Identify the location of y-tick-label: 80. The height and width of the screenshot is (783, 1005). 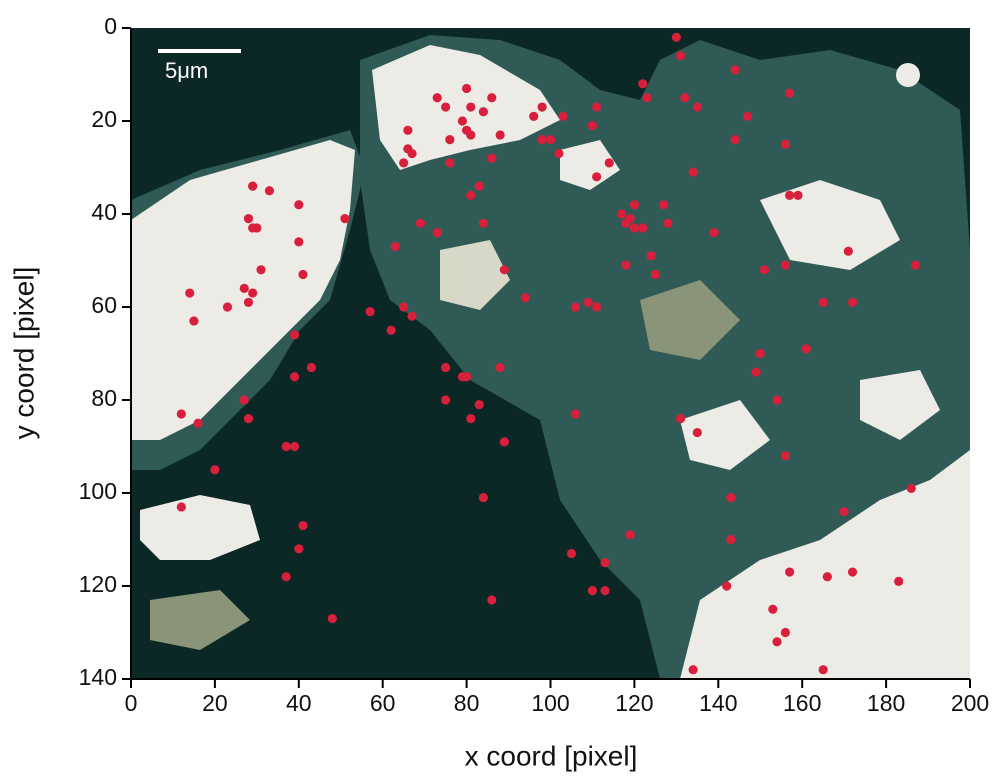
(104, 398).